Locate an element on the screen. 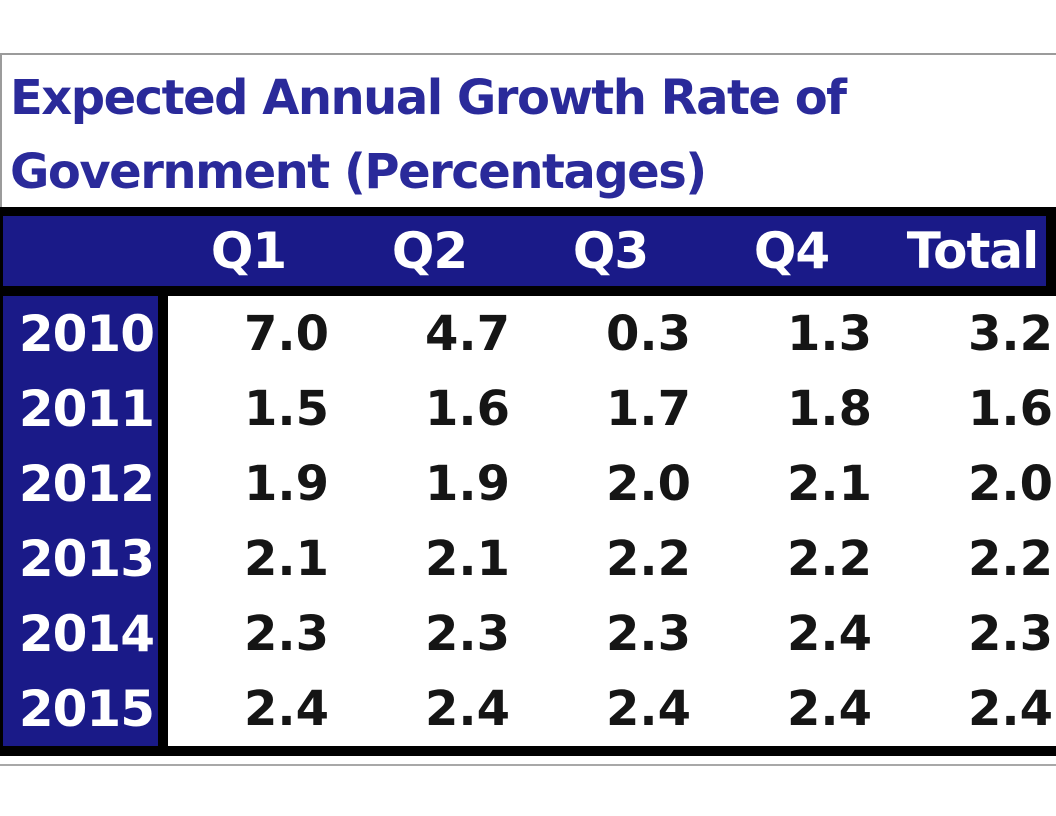  table-row: 2013 2.1 2.1 2.2 2.2 2.2 is located at coordinates (528, 558).